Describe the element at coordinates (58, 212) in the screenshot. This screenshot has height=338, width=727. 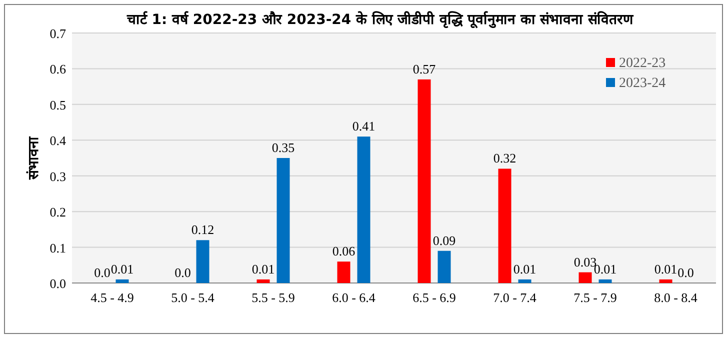
I see `y-tick-label: 0.2` at that location.